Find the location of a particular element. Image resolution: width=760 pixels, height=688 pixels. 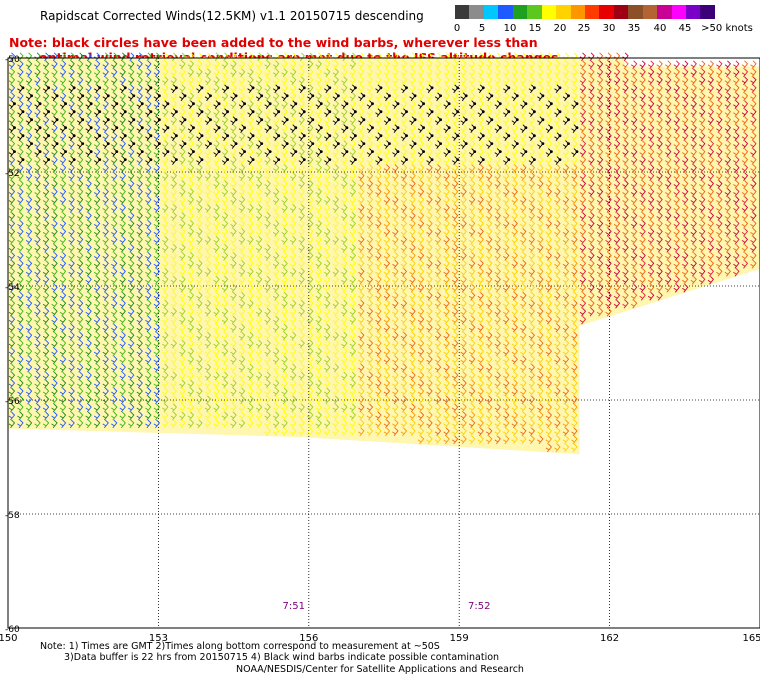

legend-label: >50 knots is located at coordinates (727, 28).